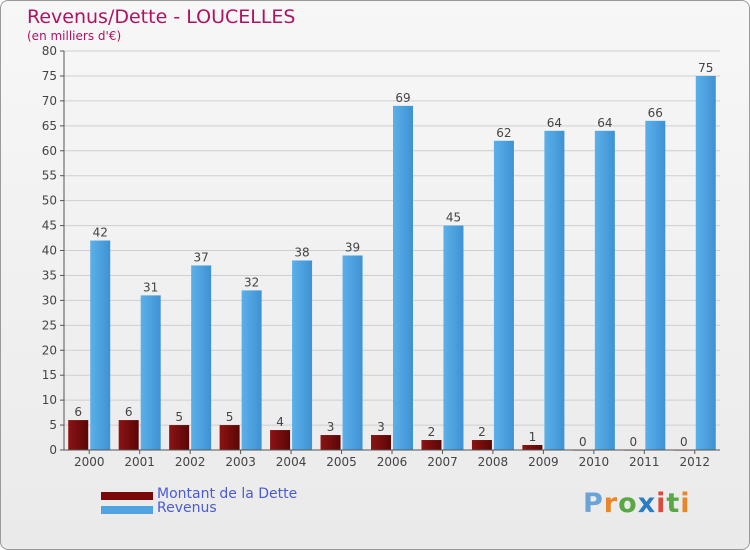  I want to click on bar-revenus-2002, so click(201, 357).